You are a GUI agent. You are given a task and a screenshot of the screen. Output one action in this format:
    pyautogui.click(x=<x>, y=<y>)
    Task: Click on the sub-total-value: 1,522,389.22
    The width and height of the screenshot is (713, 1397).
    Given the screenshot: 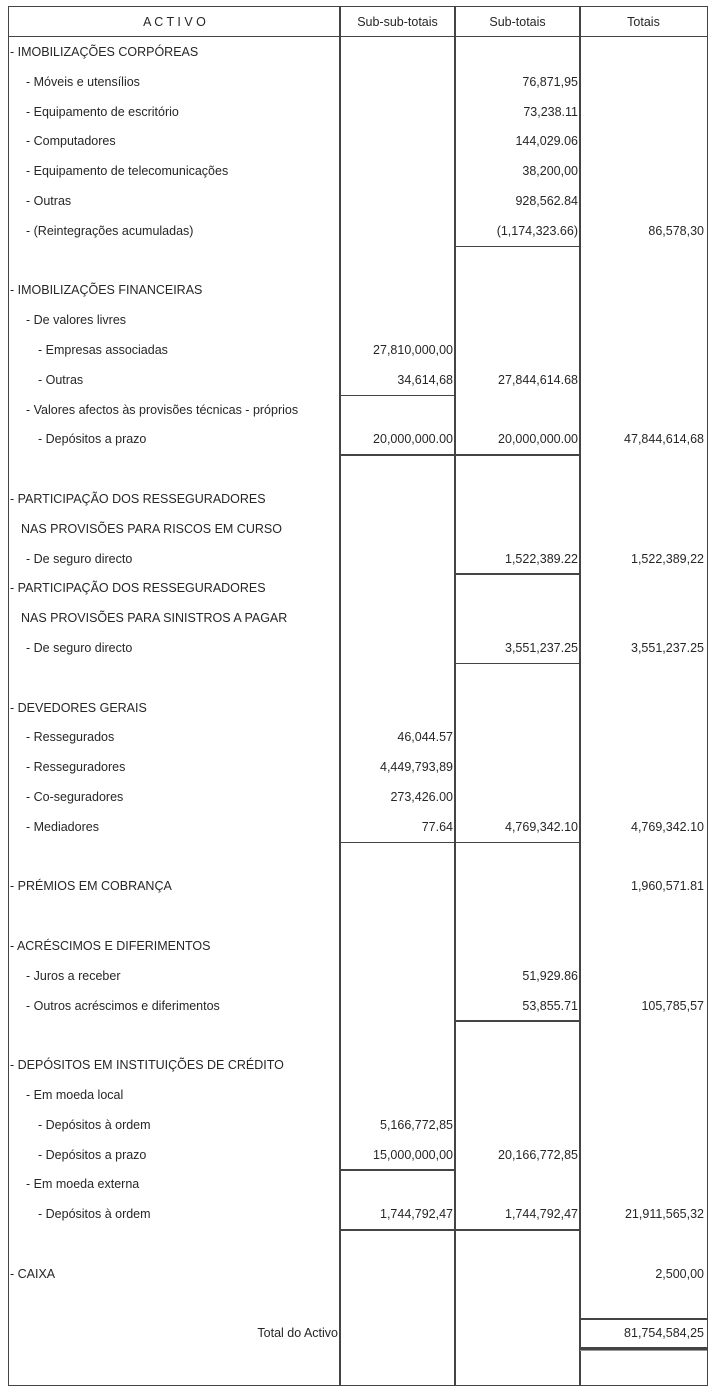 What is the action you would take?
    pyautogui.click(x=541, y=558)
    